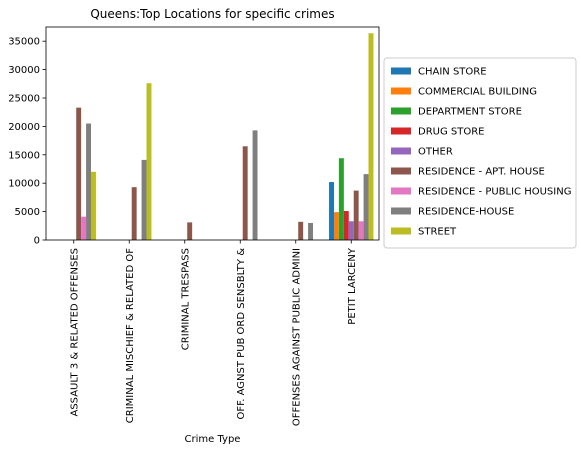 This screenshot has width=581, height=456. I want to click on x-tick-label: CRIMINAL TRESPASS, so click(185, 299).